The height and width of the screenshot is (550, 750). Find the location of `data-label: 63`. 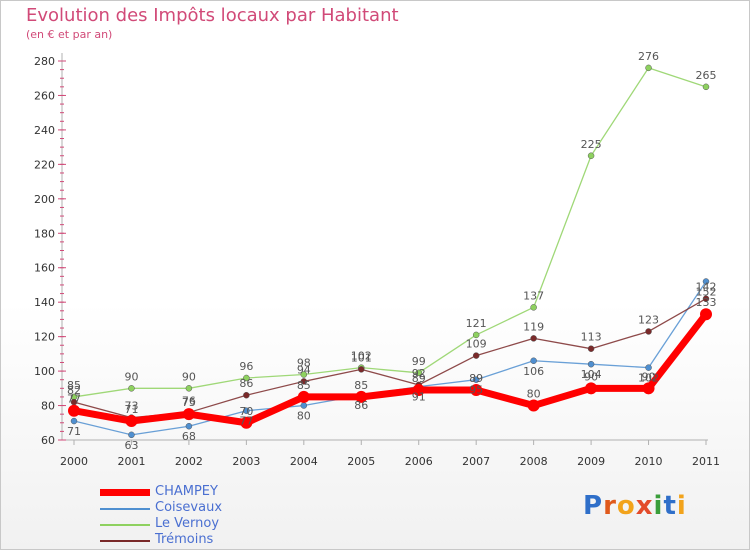

data-label: 63 is located at coordinates (131, 445).